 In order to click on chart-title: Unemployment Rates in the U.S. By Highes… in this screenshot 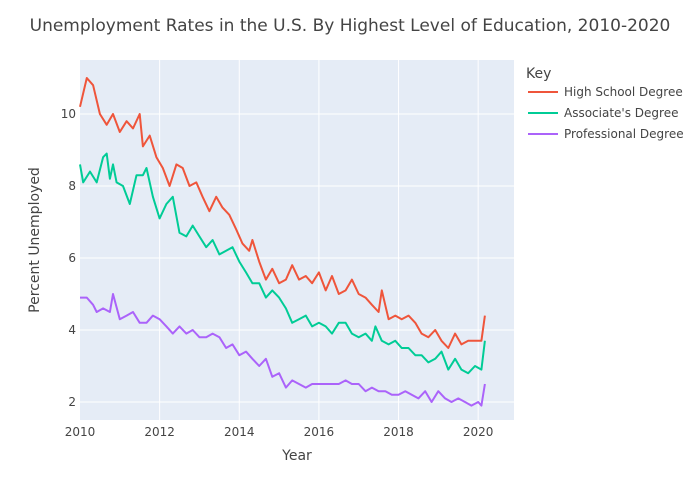, I will do `click(350, 26)`.